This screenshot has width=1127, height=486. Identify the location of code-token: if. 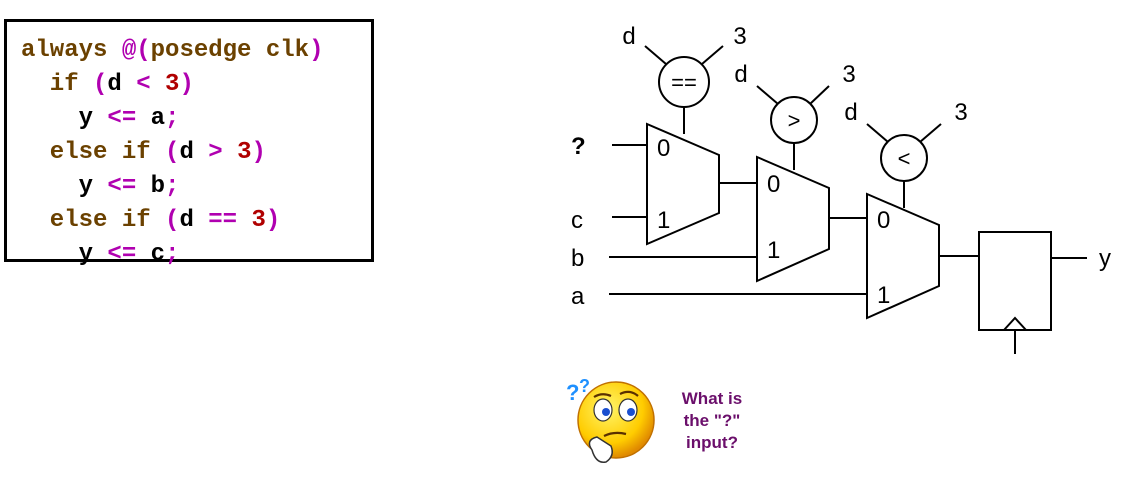
(57, 84).